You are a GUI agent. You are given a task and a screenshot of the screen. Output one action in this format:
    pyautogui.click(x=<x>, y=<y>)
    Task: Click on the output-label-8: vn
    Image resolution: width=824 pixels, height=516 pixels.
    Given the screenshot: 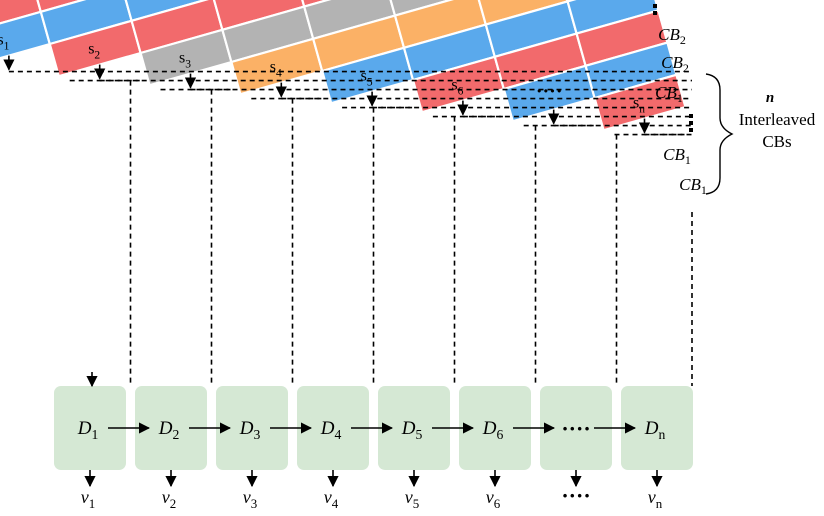 What is the action you would take?
    pyautogui.click(x=655, y=499)
    